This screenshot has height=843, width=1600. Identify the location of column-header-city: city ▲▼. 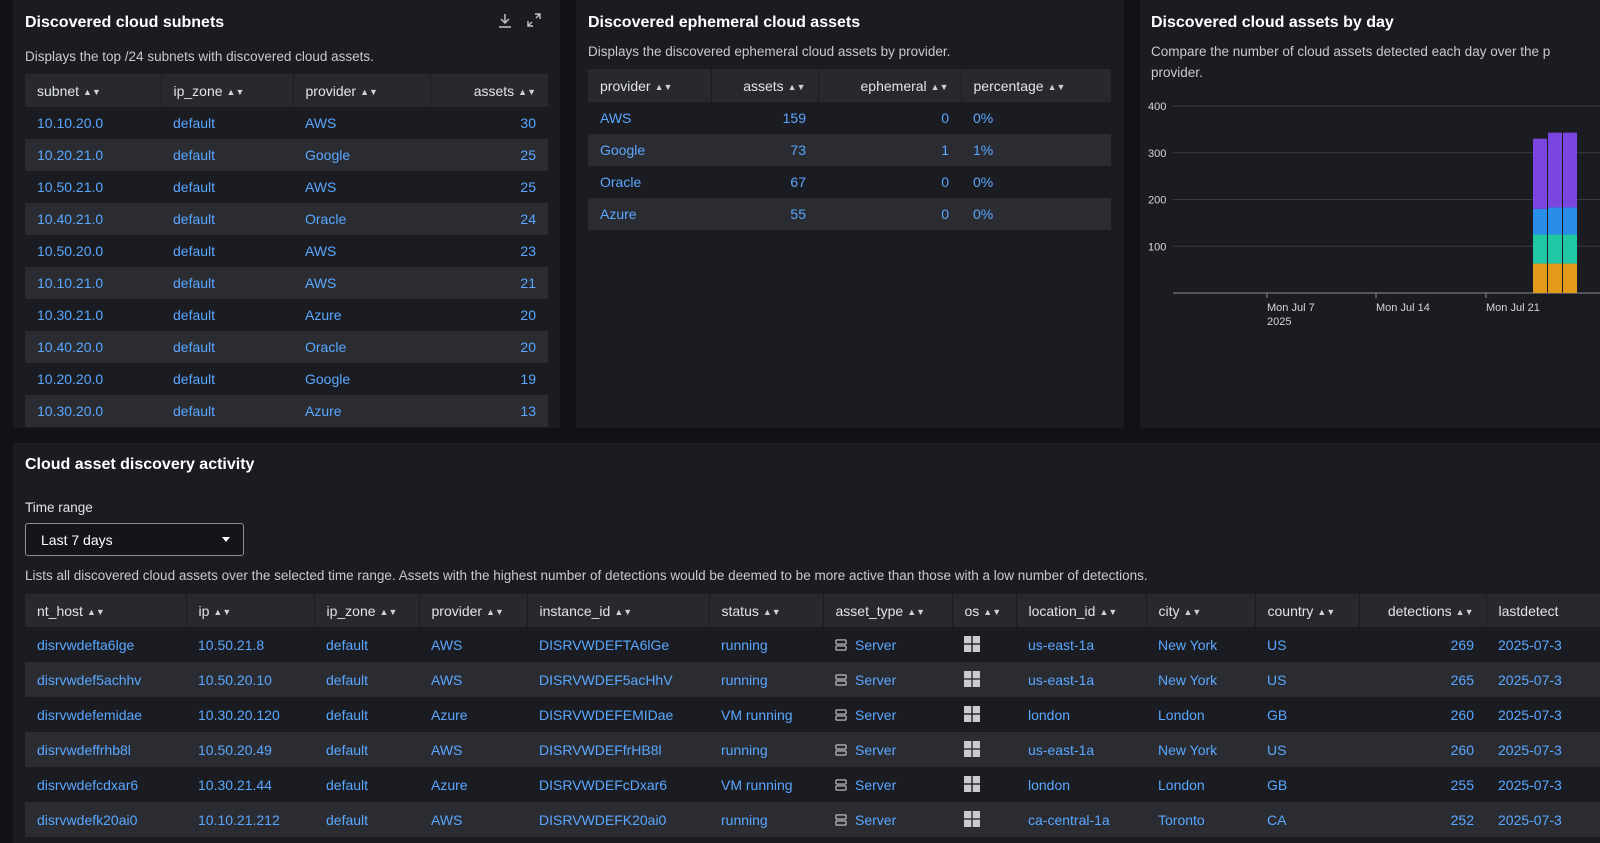
(1201, 610).